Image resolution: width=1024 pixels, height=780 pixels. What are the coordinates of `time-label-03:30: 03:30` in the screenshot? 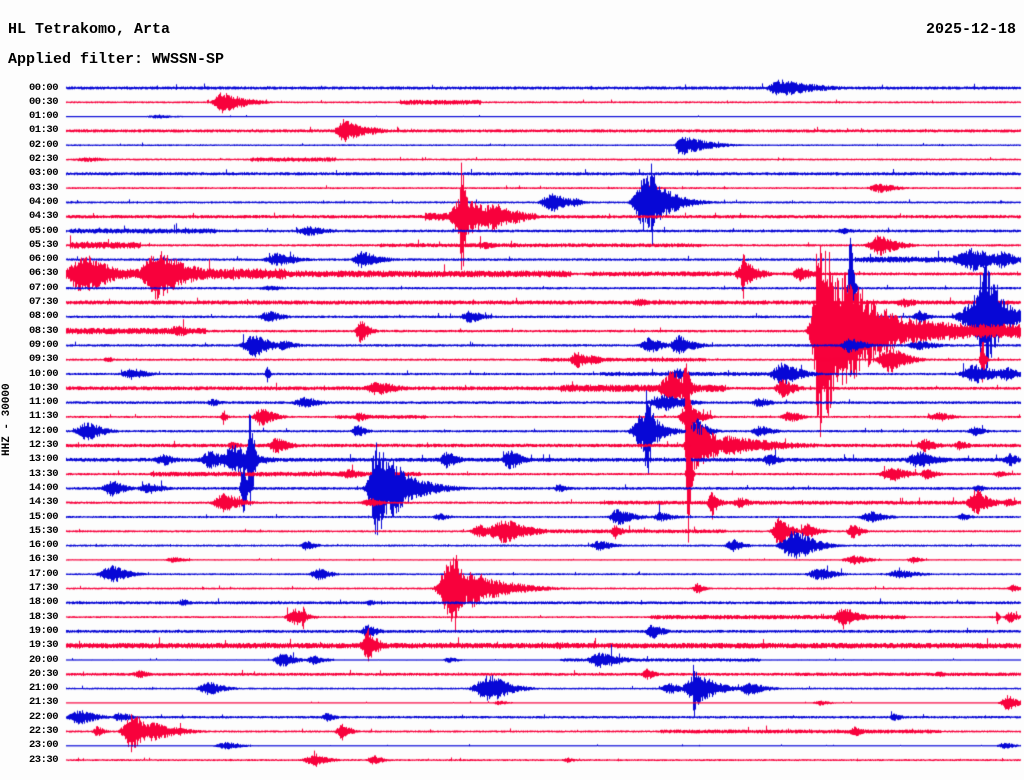 It's located at (43, 187).